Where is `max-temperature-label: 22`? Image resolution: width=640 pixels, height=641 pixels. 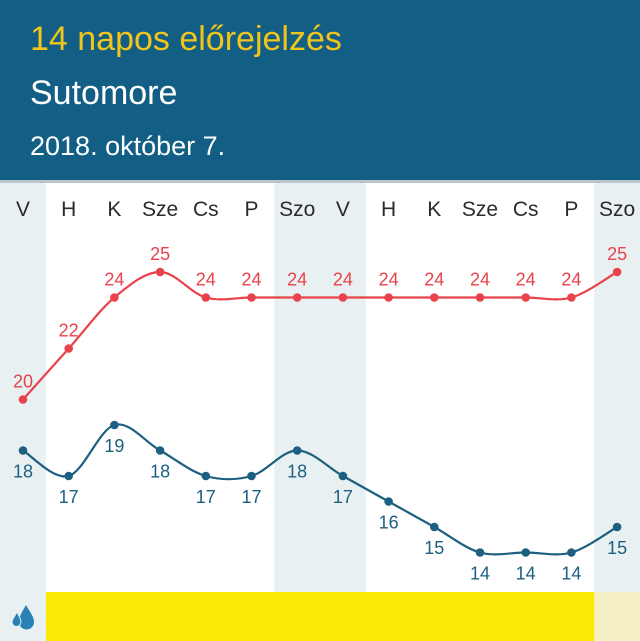 max-temperature-label: 22 is located at coordinates (69, 331).